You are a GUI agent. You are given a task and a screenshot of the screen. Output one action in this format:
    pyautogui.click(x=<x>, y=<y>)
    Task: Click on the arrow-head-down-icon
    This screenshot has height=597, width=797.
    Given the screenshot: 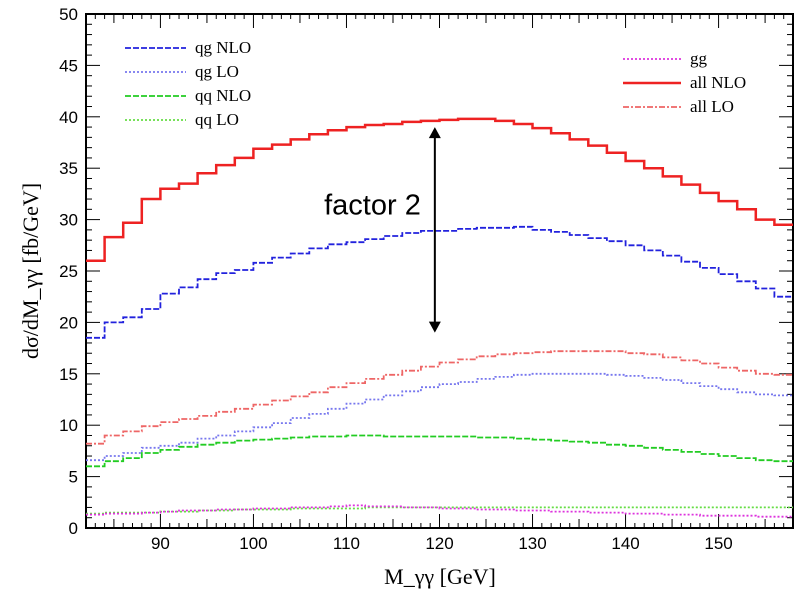 What is the action you would take?
    pyautogui.click(x=434, y=327)
    